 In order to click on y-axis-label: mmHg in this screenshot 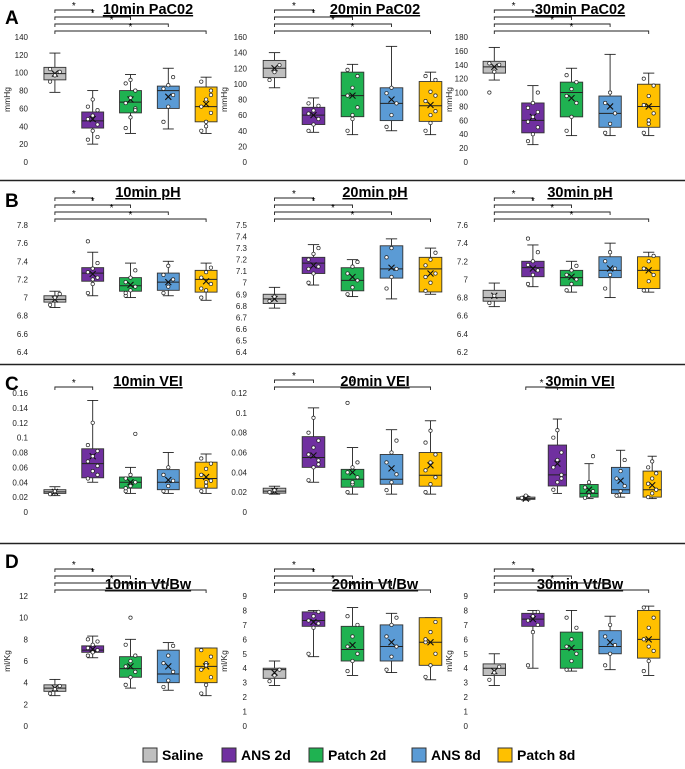, I will do `click(7, 99)`.